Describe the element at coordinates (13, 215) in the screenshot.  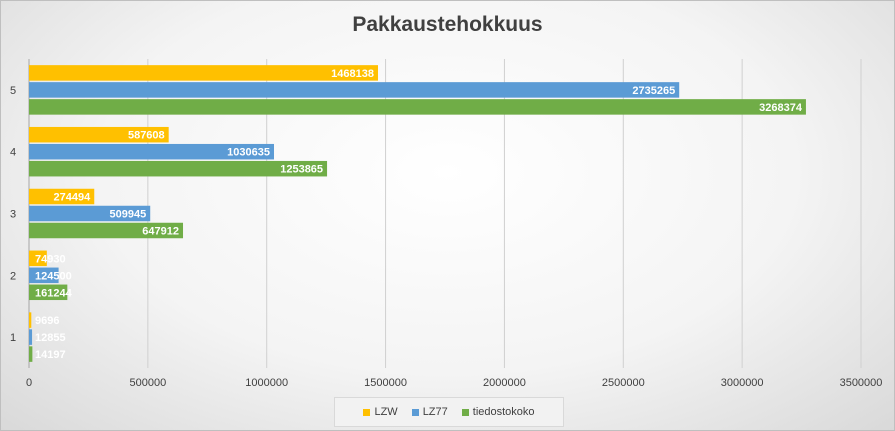
I see `y-tick-label: 3` at that location.